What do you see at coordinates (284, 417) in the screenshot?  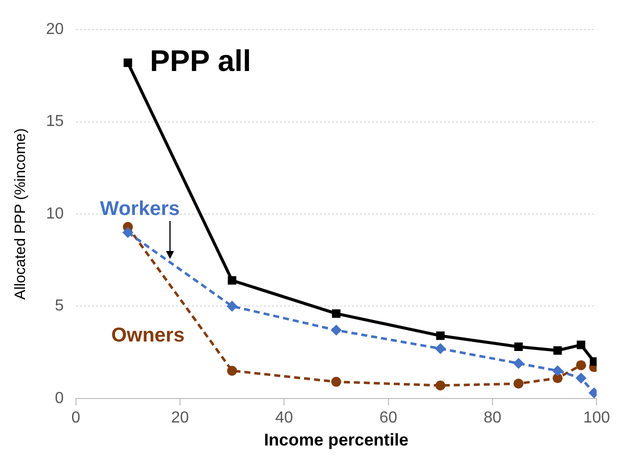 I see `x-tick-label: 40` at bounding box center [284, 417].